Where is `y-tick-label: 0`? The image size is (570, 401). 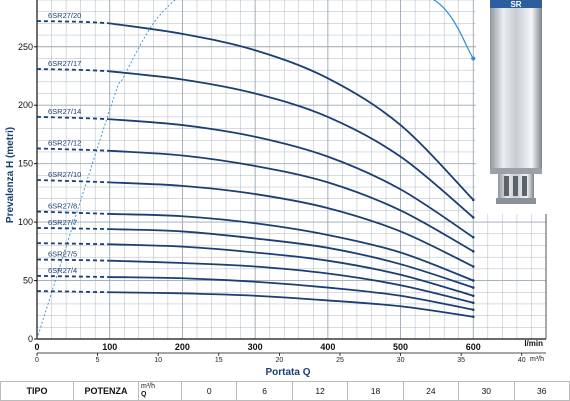
y-tick-label: 0 is located at coordinates (30, 339).